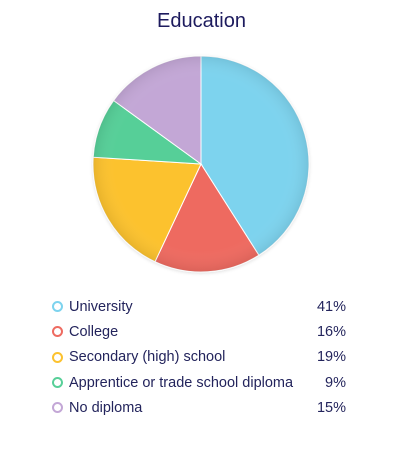 The image size is (403, 460). Describe the element at coordinates (181, 382) in the screenshot. I see `legend-label: Apprentice or trade school diploma` at that location.